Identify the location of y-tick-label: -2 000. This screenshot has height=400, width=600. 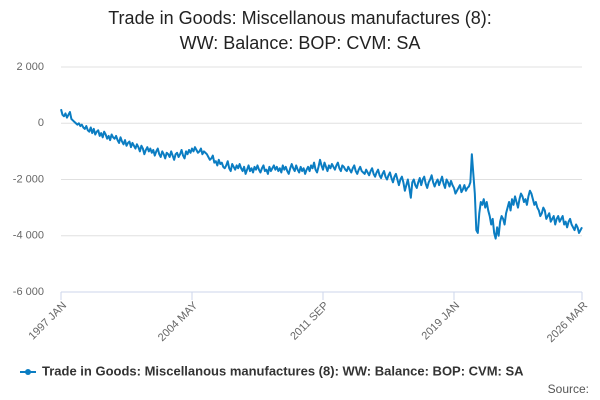
(28, 179).